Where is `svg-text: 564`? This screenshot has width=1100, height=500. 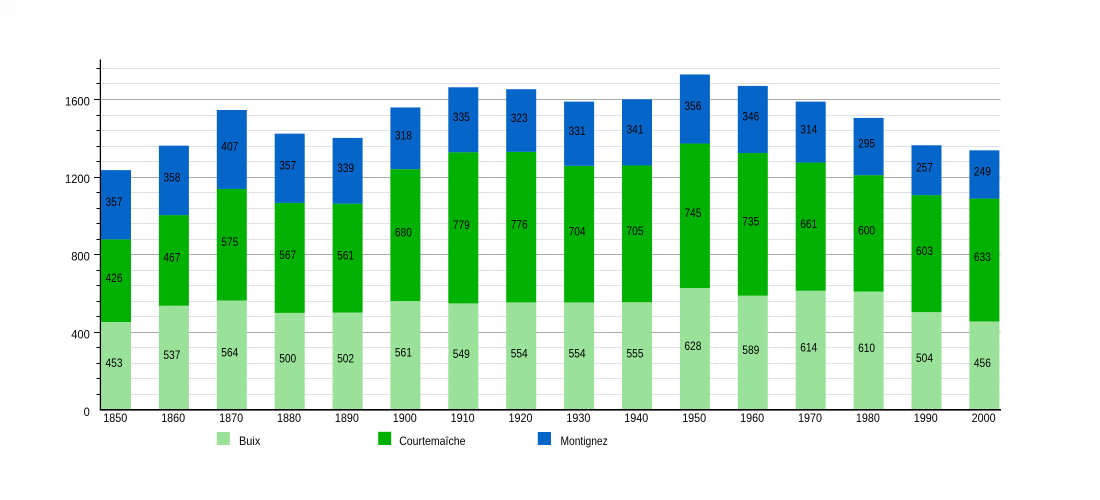
svg-text: 564 is located at coordinates (229, 352).